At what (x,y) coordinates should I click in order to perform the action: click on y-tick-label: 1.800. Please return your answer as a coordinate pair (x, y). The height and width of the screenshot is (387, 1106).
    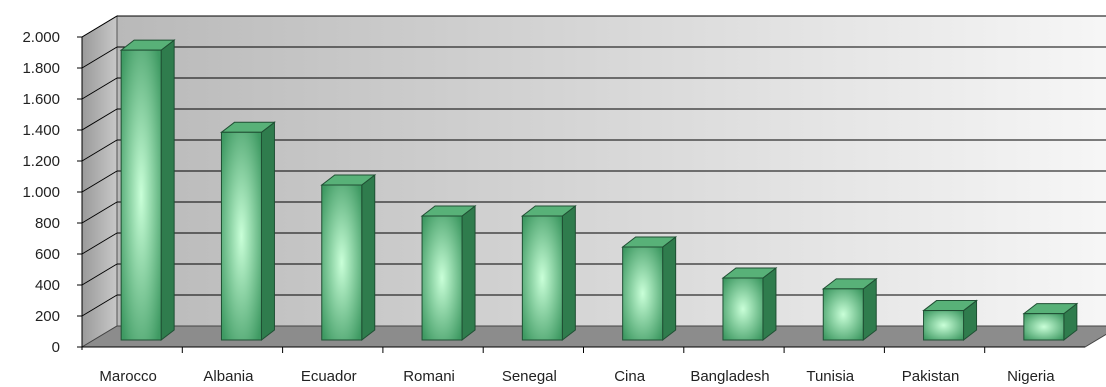
    Looking at the image, I should click on (41, 68).